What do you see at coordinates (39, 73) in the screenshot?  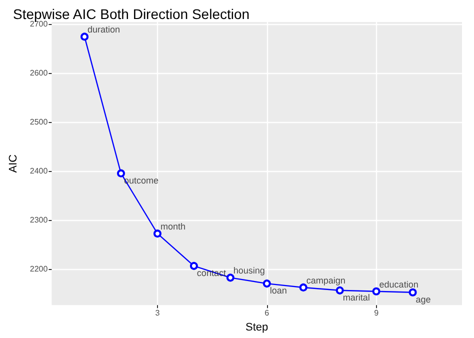 I see `y-tick-label: 2600` at bounding box center [39, 73].